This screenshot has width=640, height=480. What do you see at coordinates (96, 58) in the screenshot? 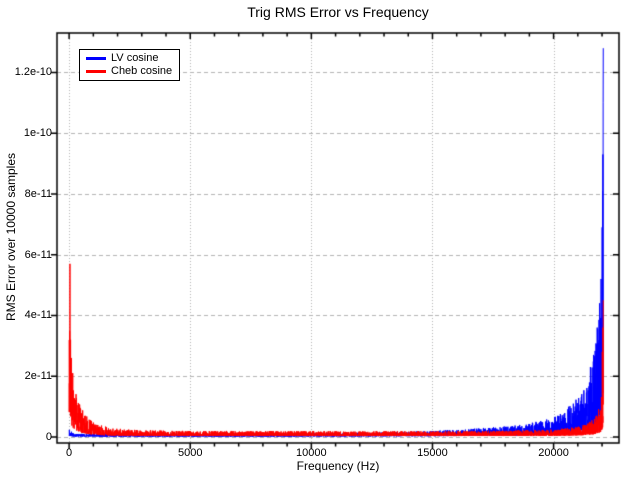
I see `lv-cosine-line-swatch` at bounding box center [96, 58].